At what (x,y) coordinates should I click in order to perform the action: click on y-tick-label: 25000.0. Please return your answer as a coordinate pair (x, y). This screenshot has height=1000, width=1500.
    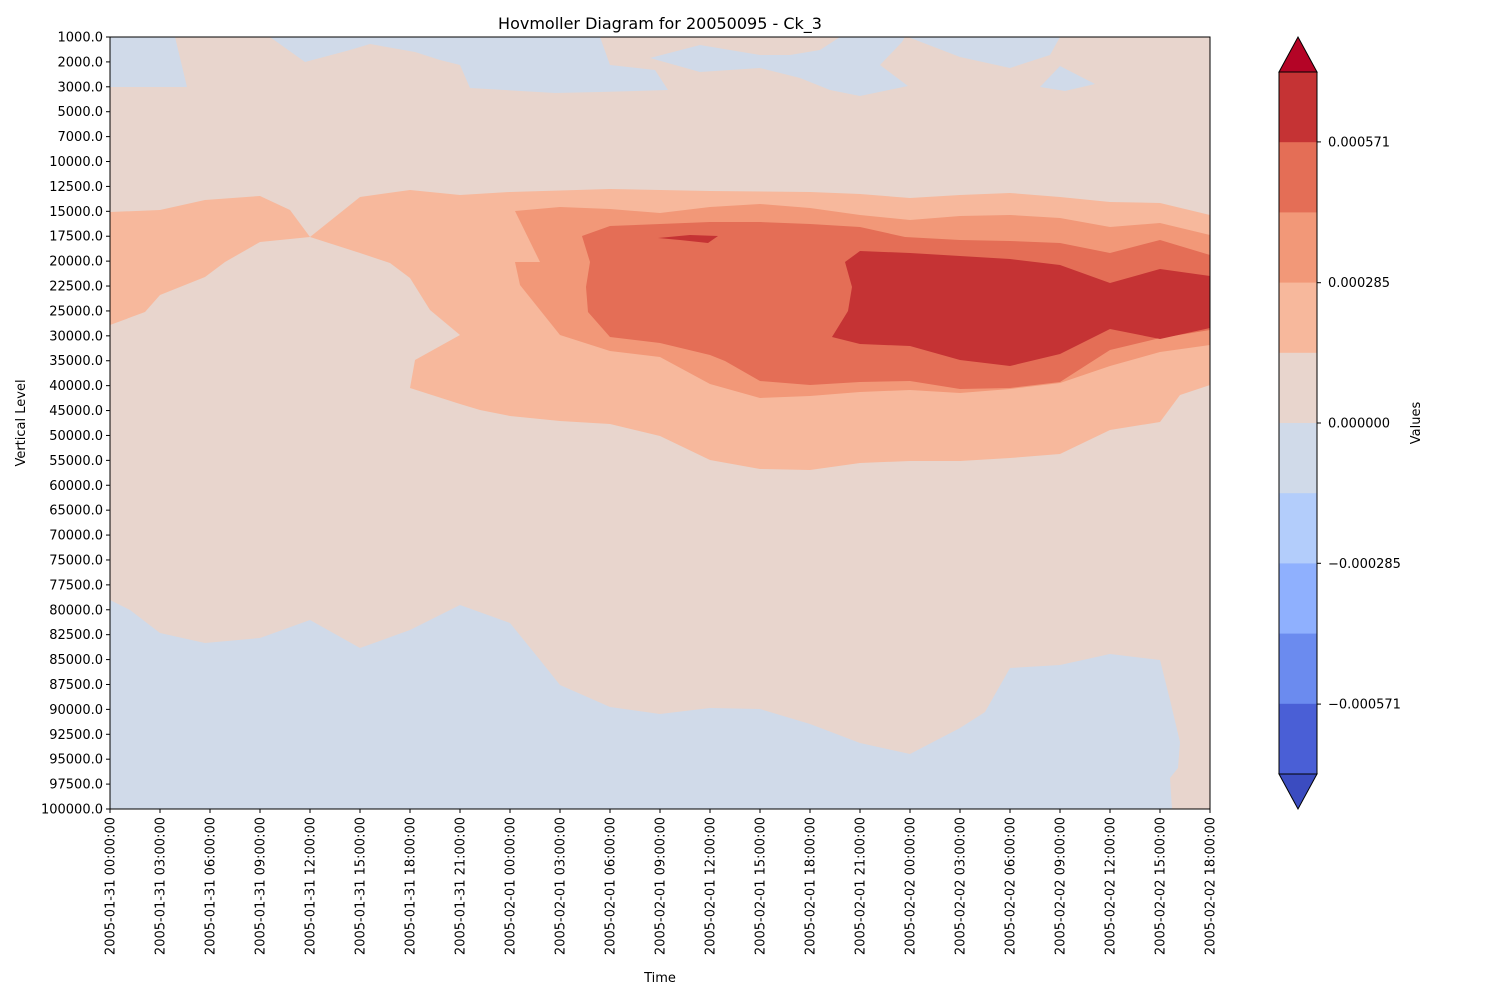
    Looking at the image, I should click on (76, 311).